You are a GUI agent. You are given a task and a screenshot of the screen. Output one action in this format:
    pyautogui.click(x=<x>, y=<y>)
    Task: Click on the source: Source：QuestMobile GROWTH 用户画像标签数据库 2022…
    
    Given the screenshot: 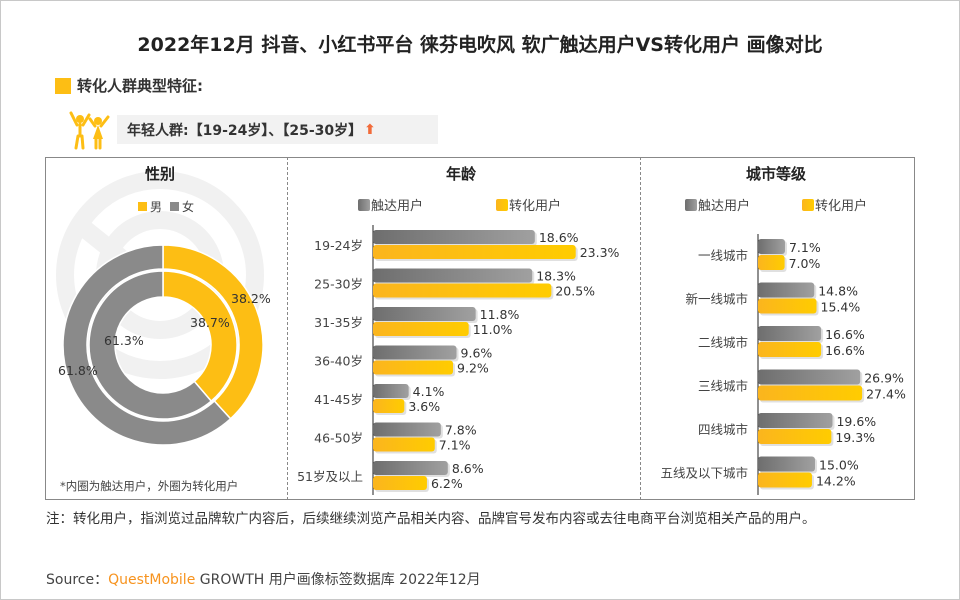 What is the action you would take?
    pyautogui.click(x=263, y=579)
    